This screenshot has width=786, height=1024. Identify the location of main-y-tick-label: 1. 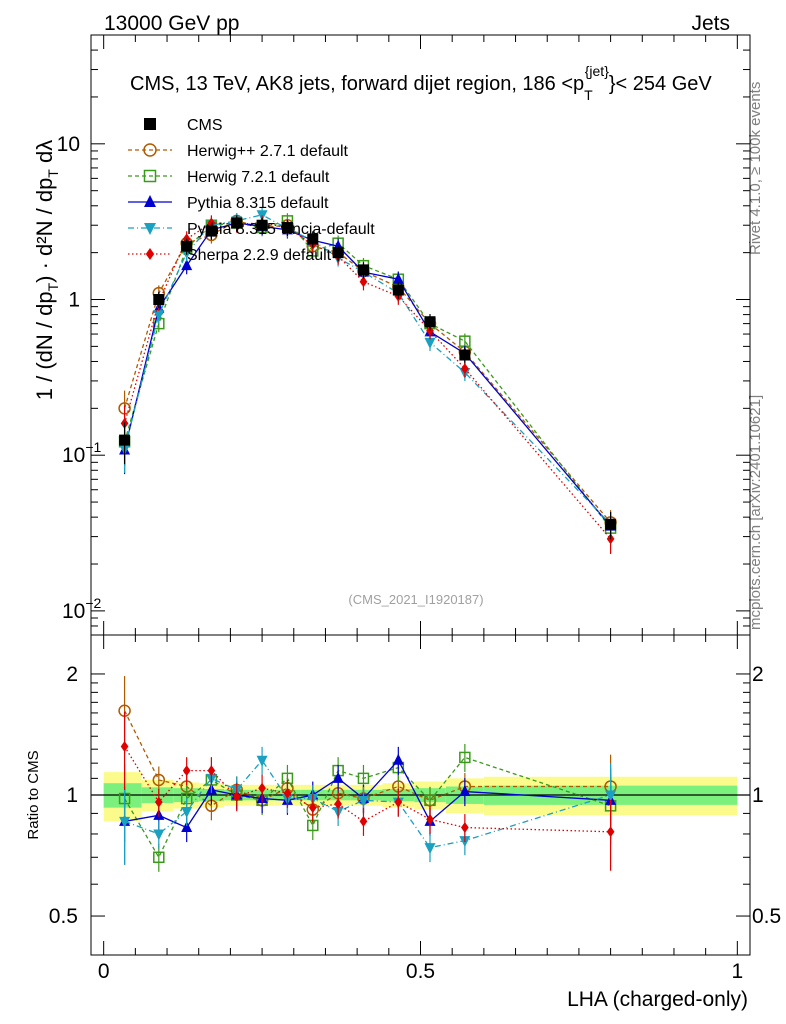
(74, 300).